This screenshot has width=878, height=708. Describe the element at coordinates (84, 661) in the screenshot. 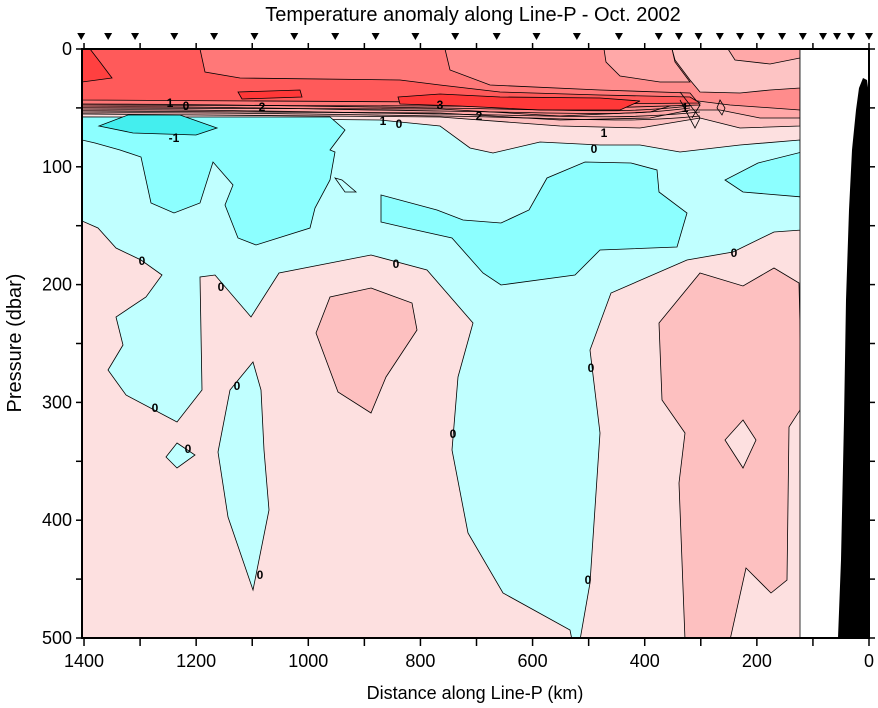

I see `x-tick-label: 1400` at that location.